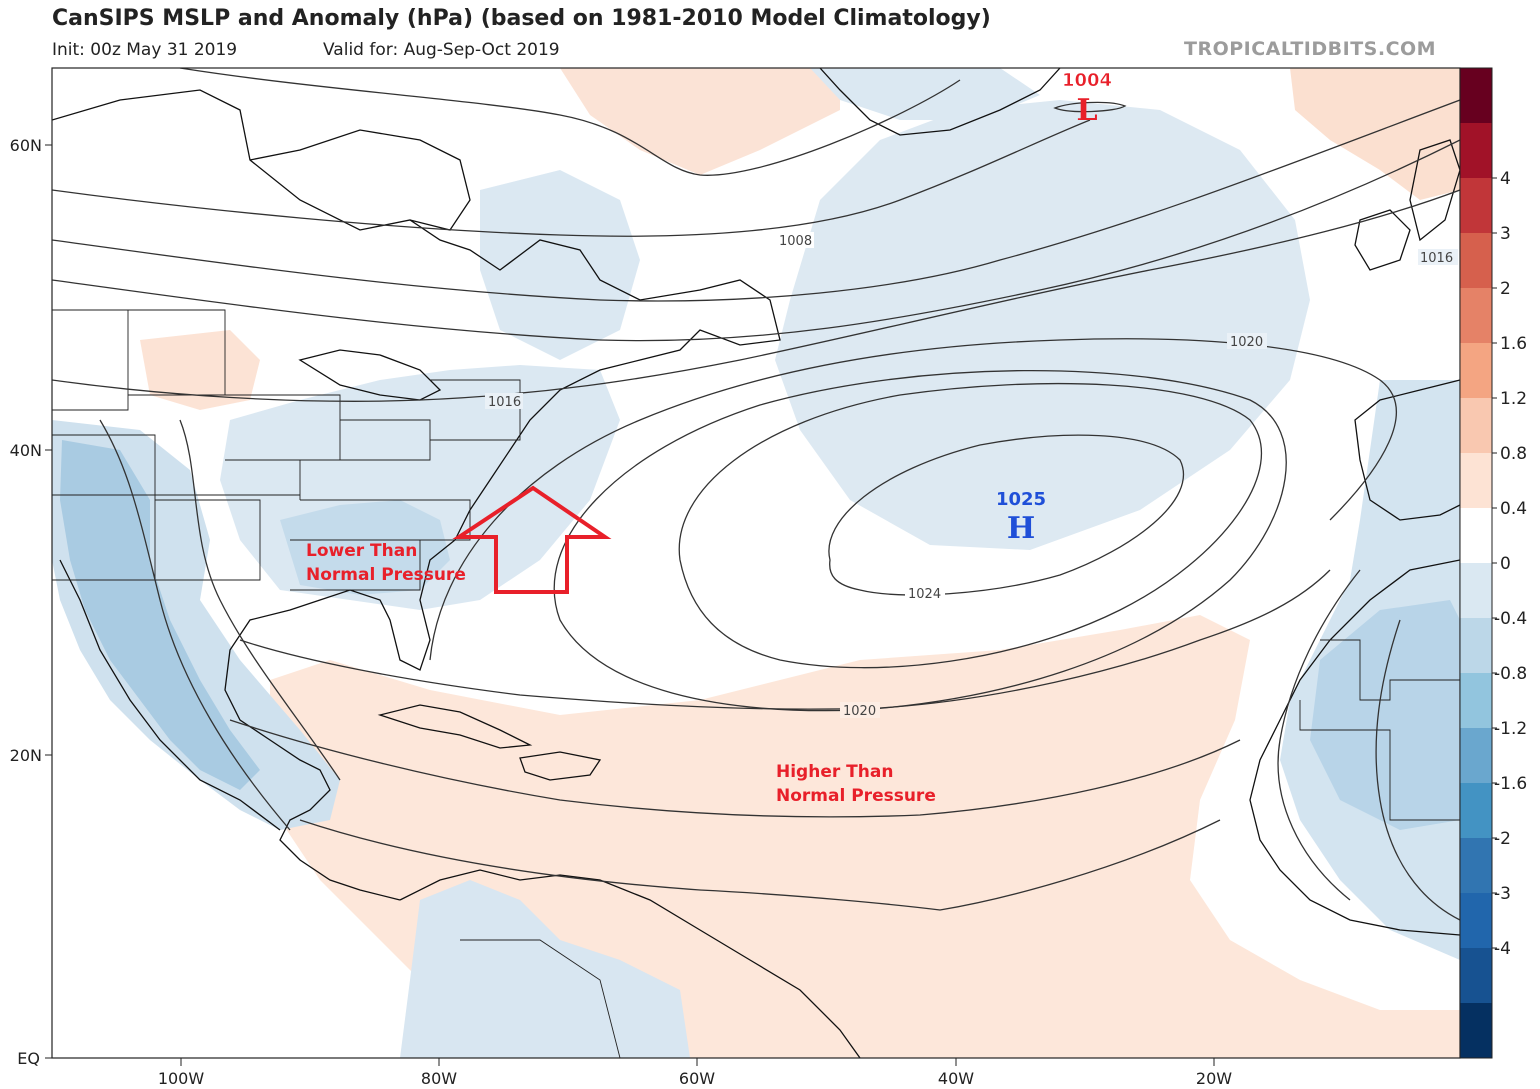  I want to click on isobar-label-1024: 1024, so click(924, 594).